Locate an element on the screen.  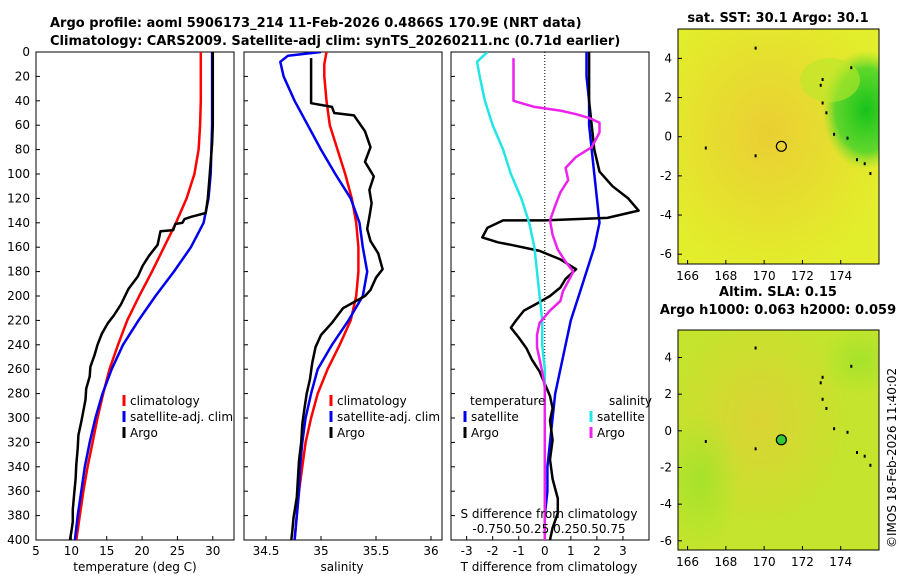
temperature-legend: climatology satellite-adj. clim Argo is located at coordinates (177, 417).